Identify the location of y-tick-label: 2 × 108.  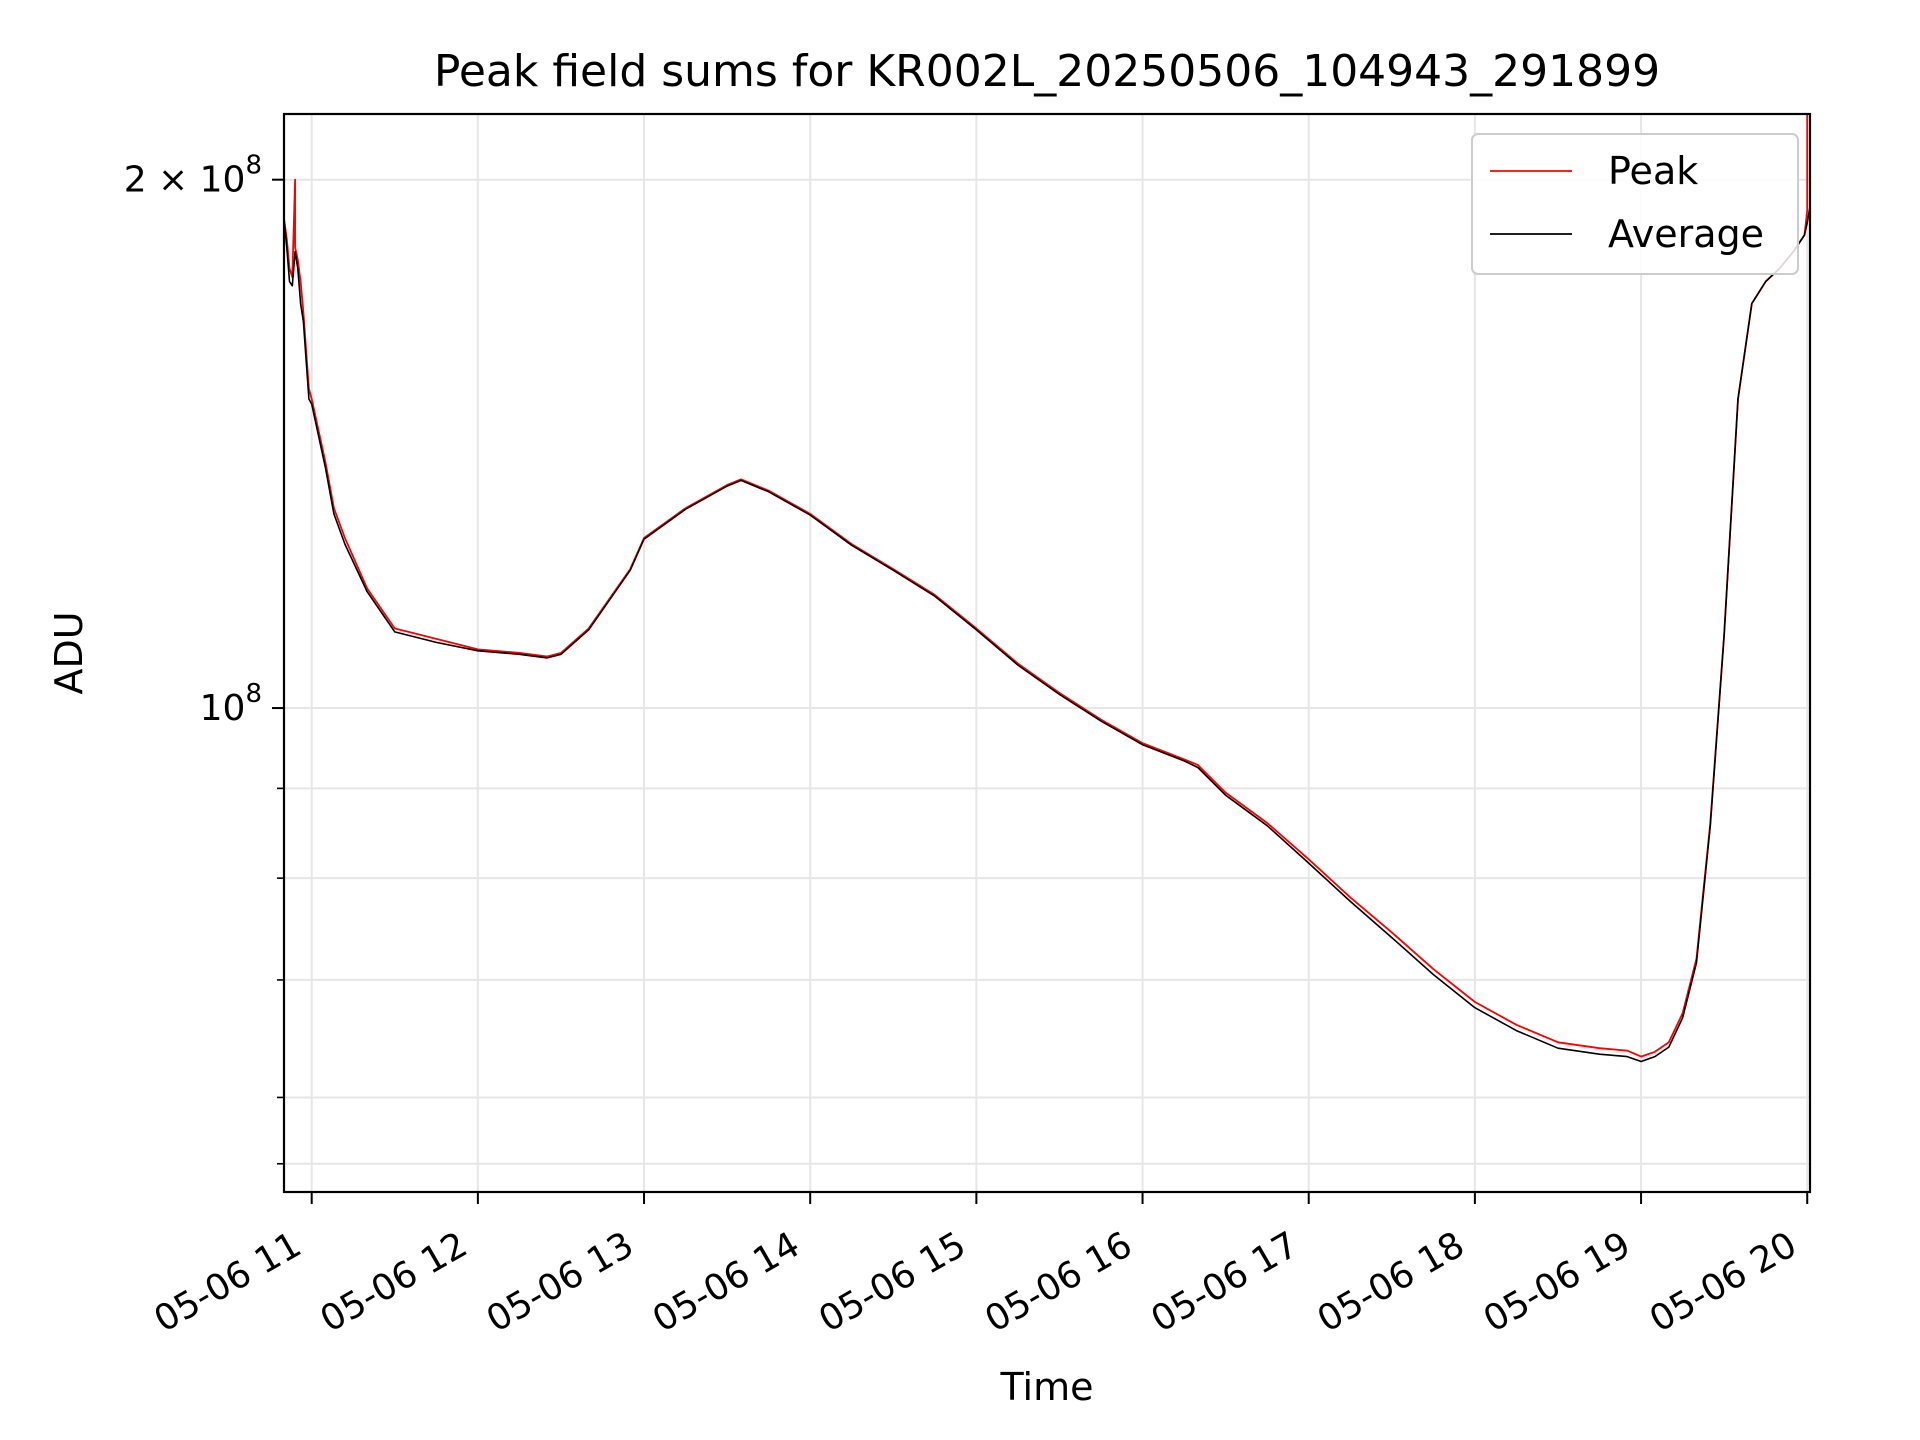
(193, 176).